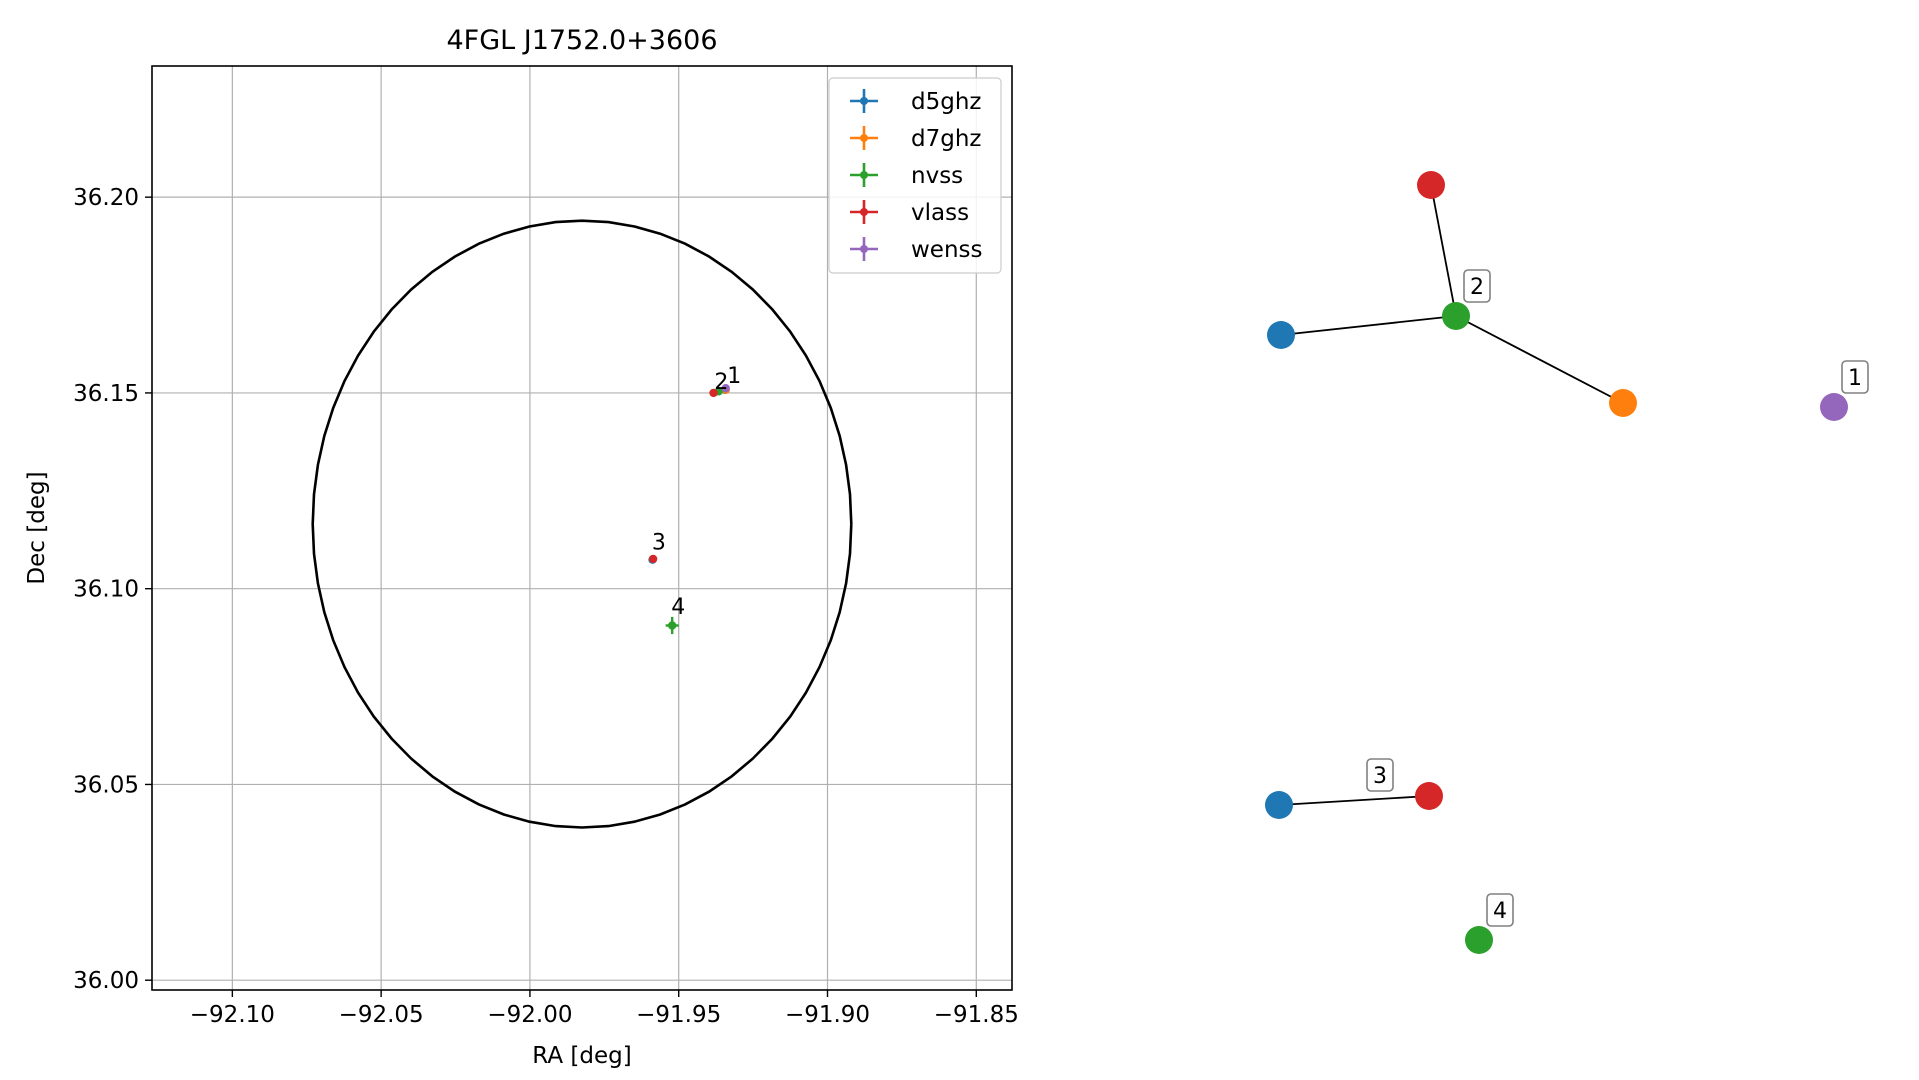  Describe the element at coordinates (604, 1009) in the screenshot. I see `x-axis-ticks: −92.10 −92.05 −92.00 −91.95 −91.90 −91.85` at that location.